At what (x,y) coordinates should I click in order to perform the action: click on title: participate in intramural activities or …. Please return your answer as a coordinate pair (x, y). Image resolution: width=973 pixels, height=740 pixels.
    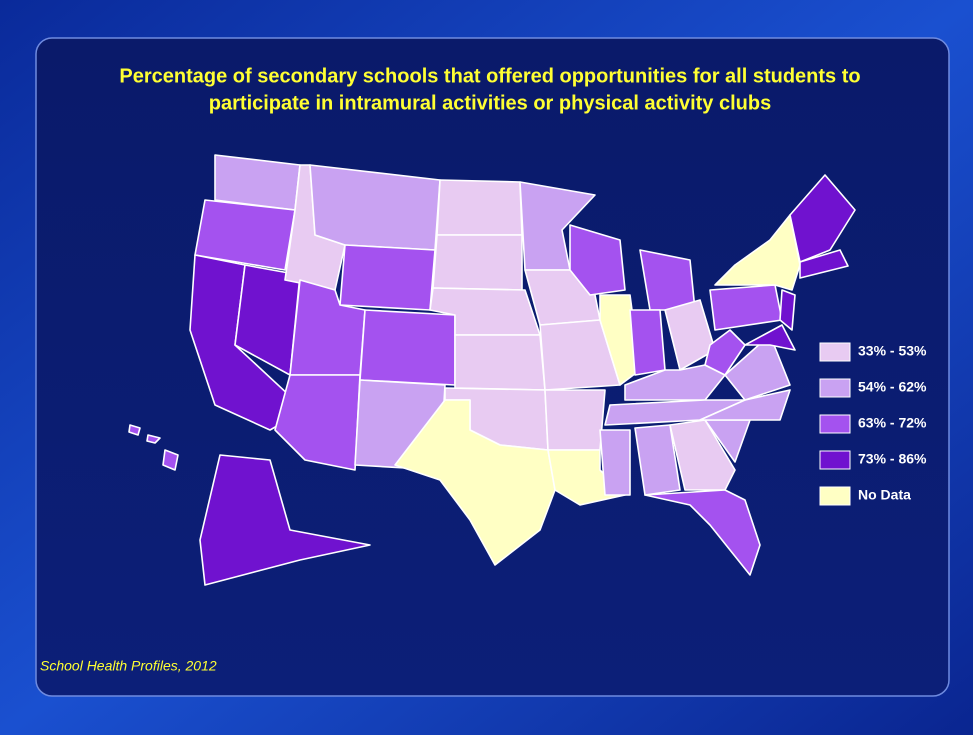
    Looking at the image, I should click on (490, 103).